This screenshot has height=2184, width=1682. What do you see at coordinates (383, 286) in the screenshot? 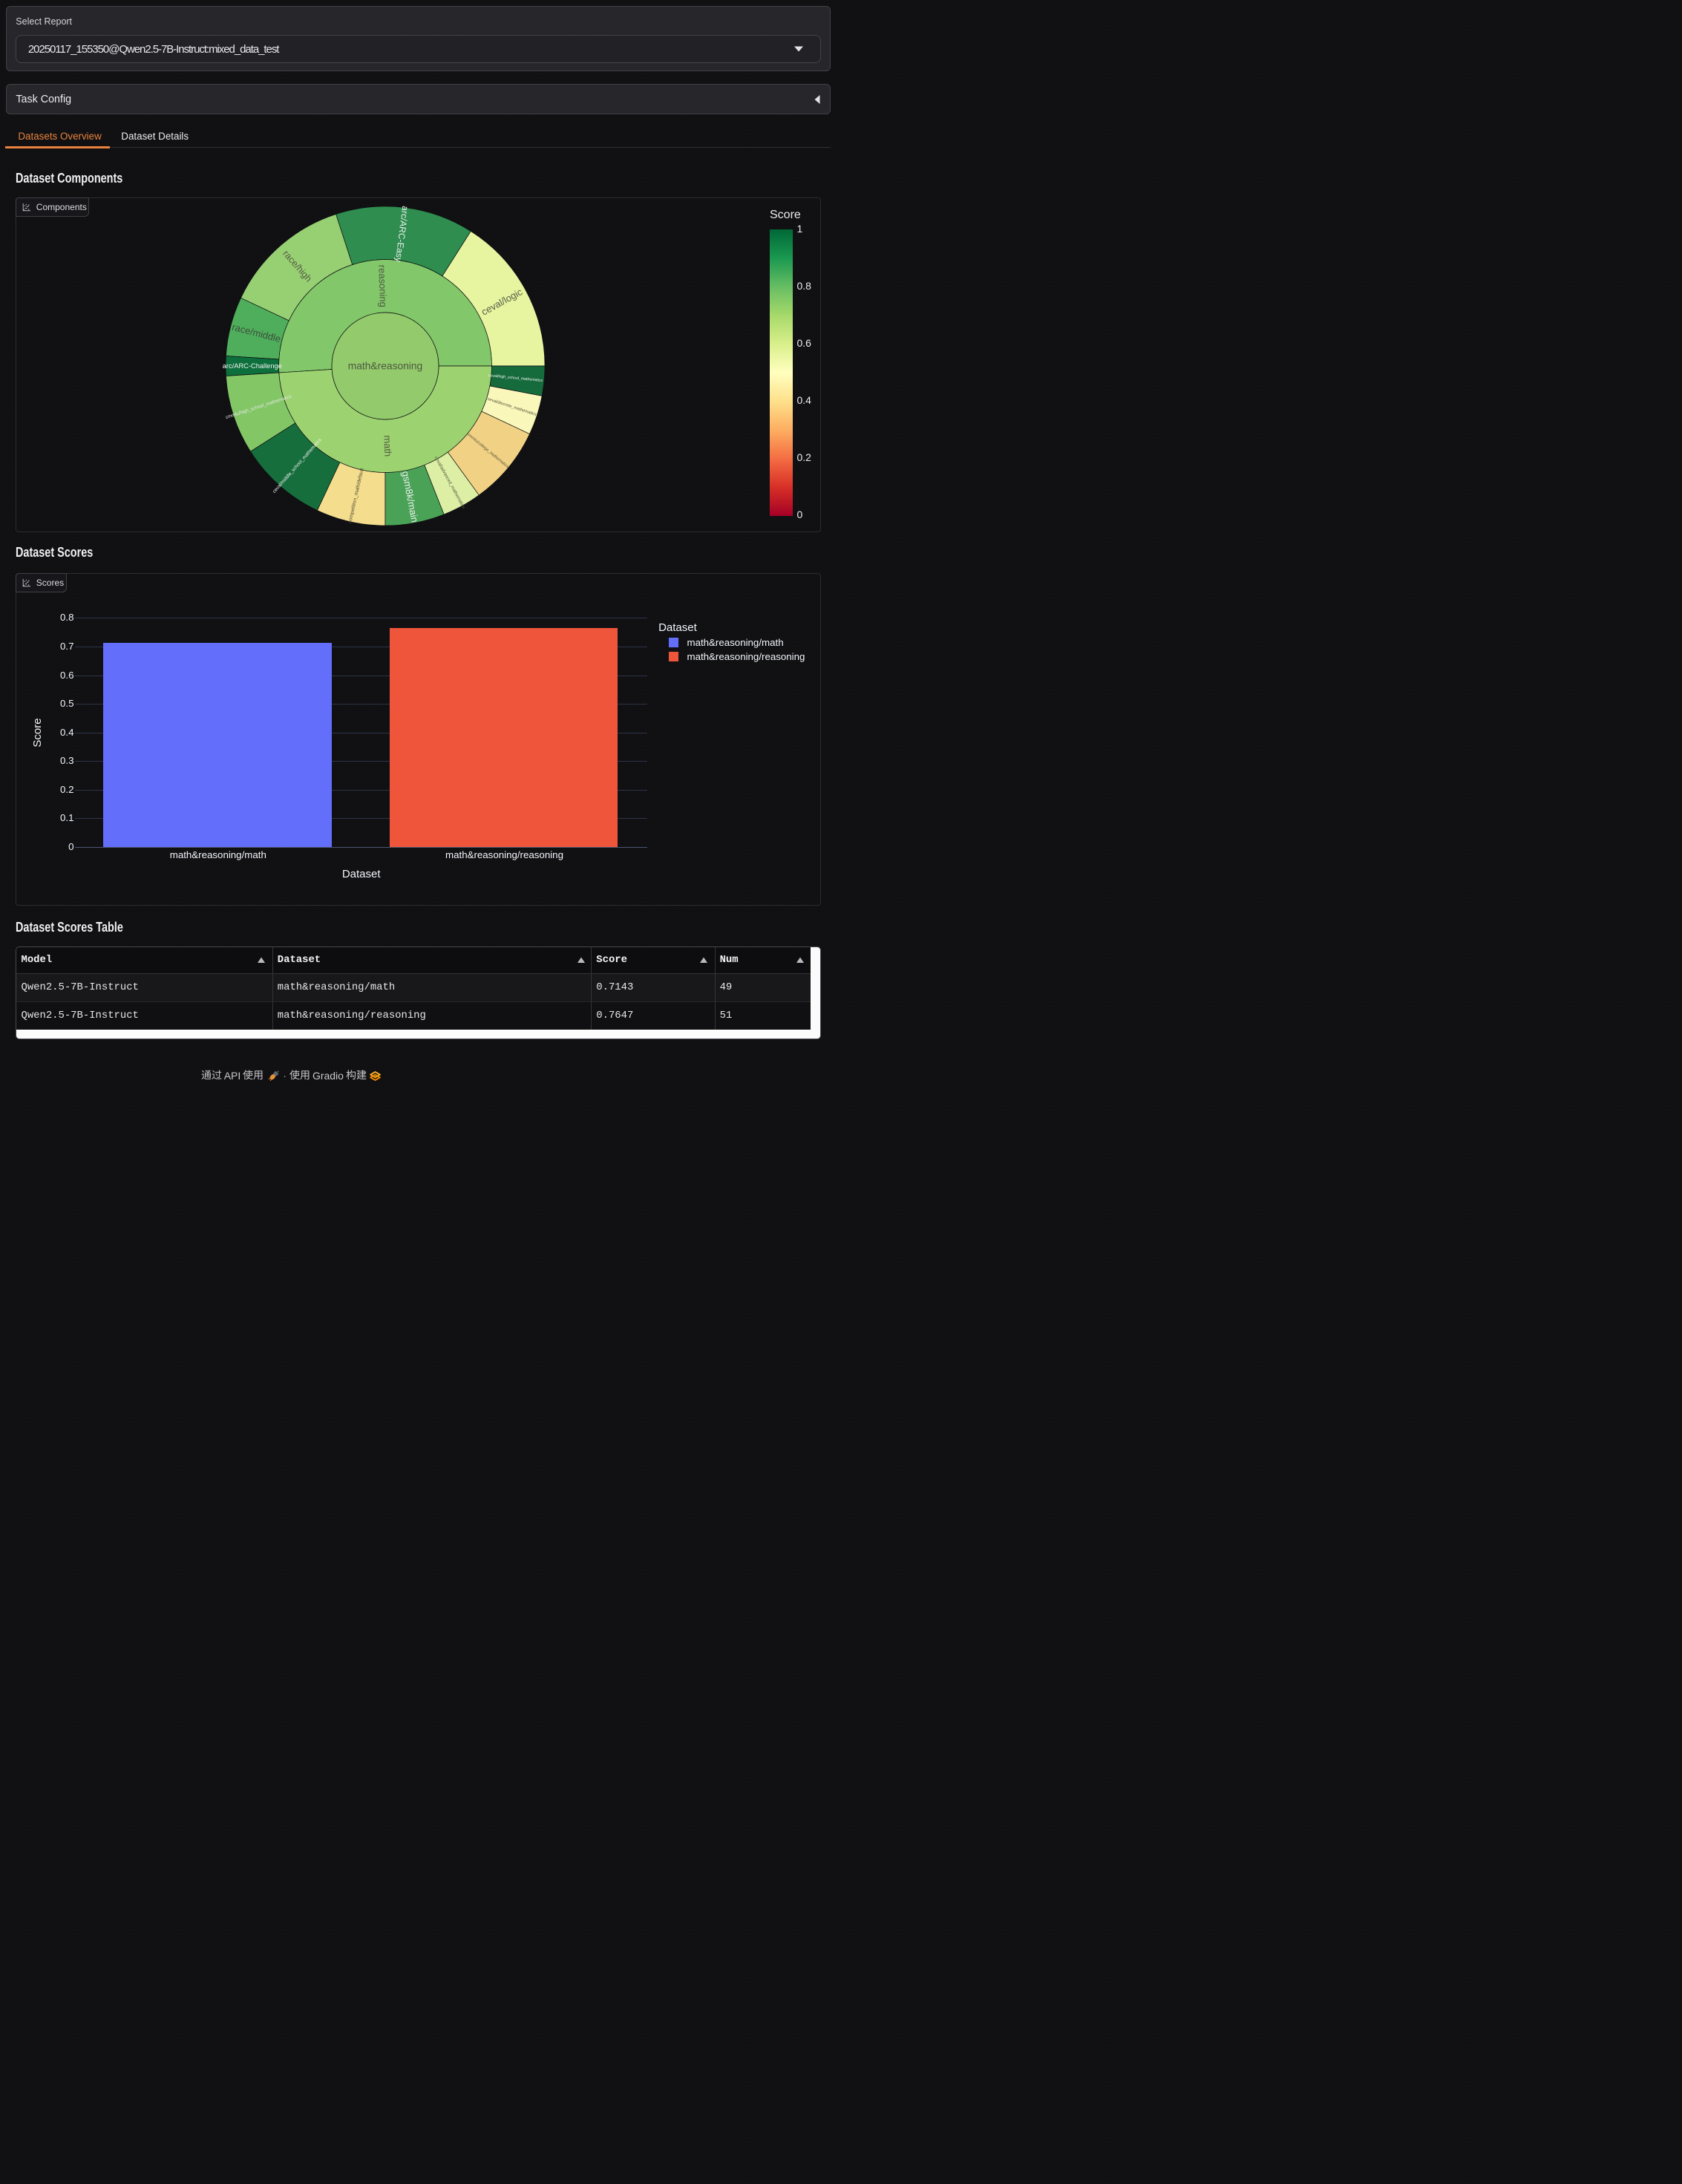
I see `svg-text: reasoning` at bounding box center [383, 286].